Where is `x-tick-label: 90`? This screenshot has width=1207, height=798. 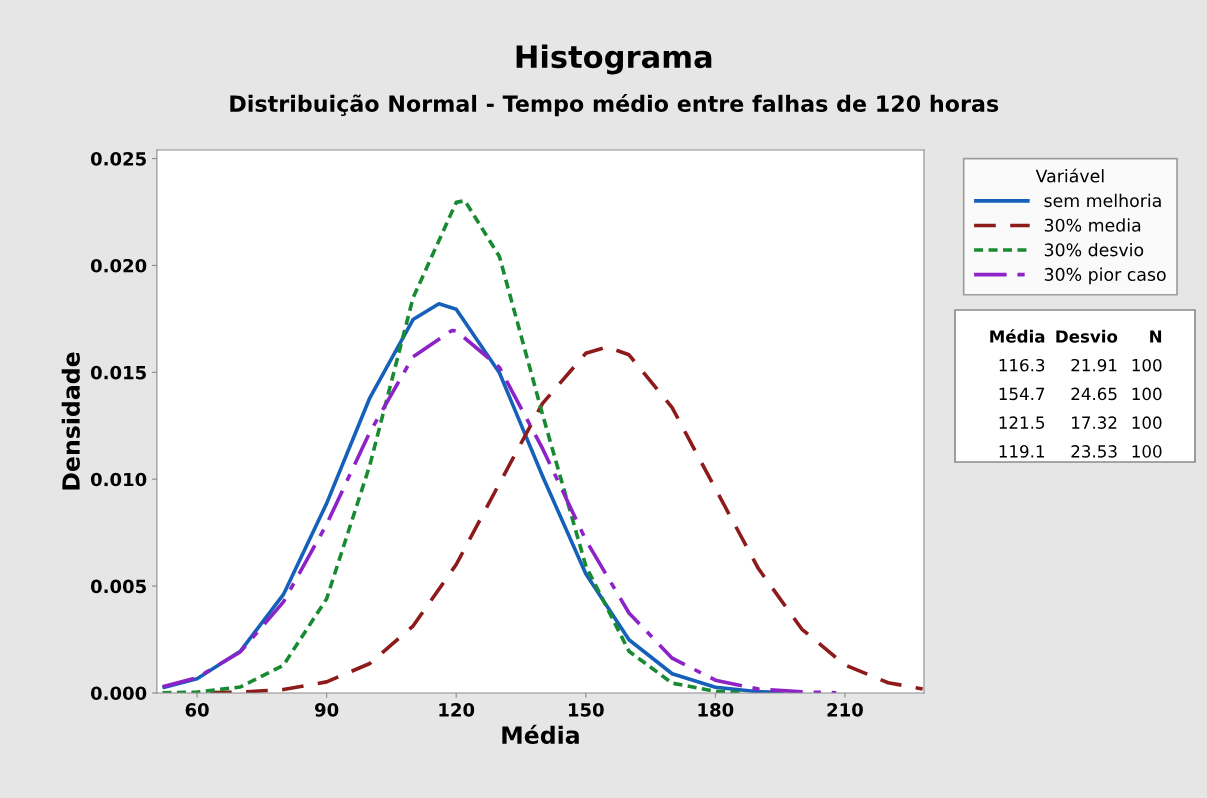
x-tick-label: 90 is located at coordinates (327, 710).